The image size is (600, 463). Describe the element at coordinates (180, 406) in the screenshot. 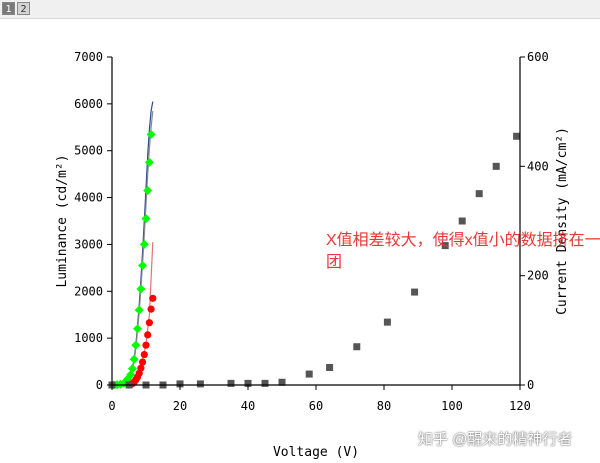

I see `x-tick-label-1: 20` at that location.